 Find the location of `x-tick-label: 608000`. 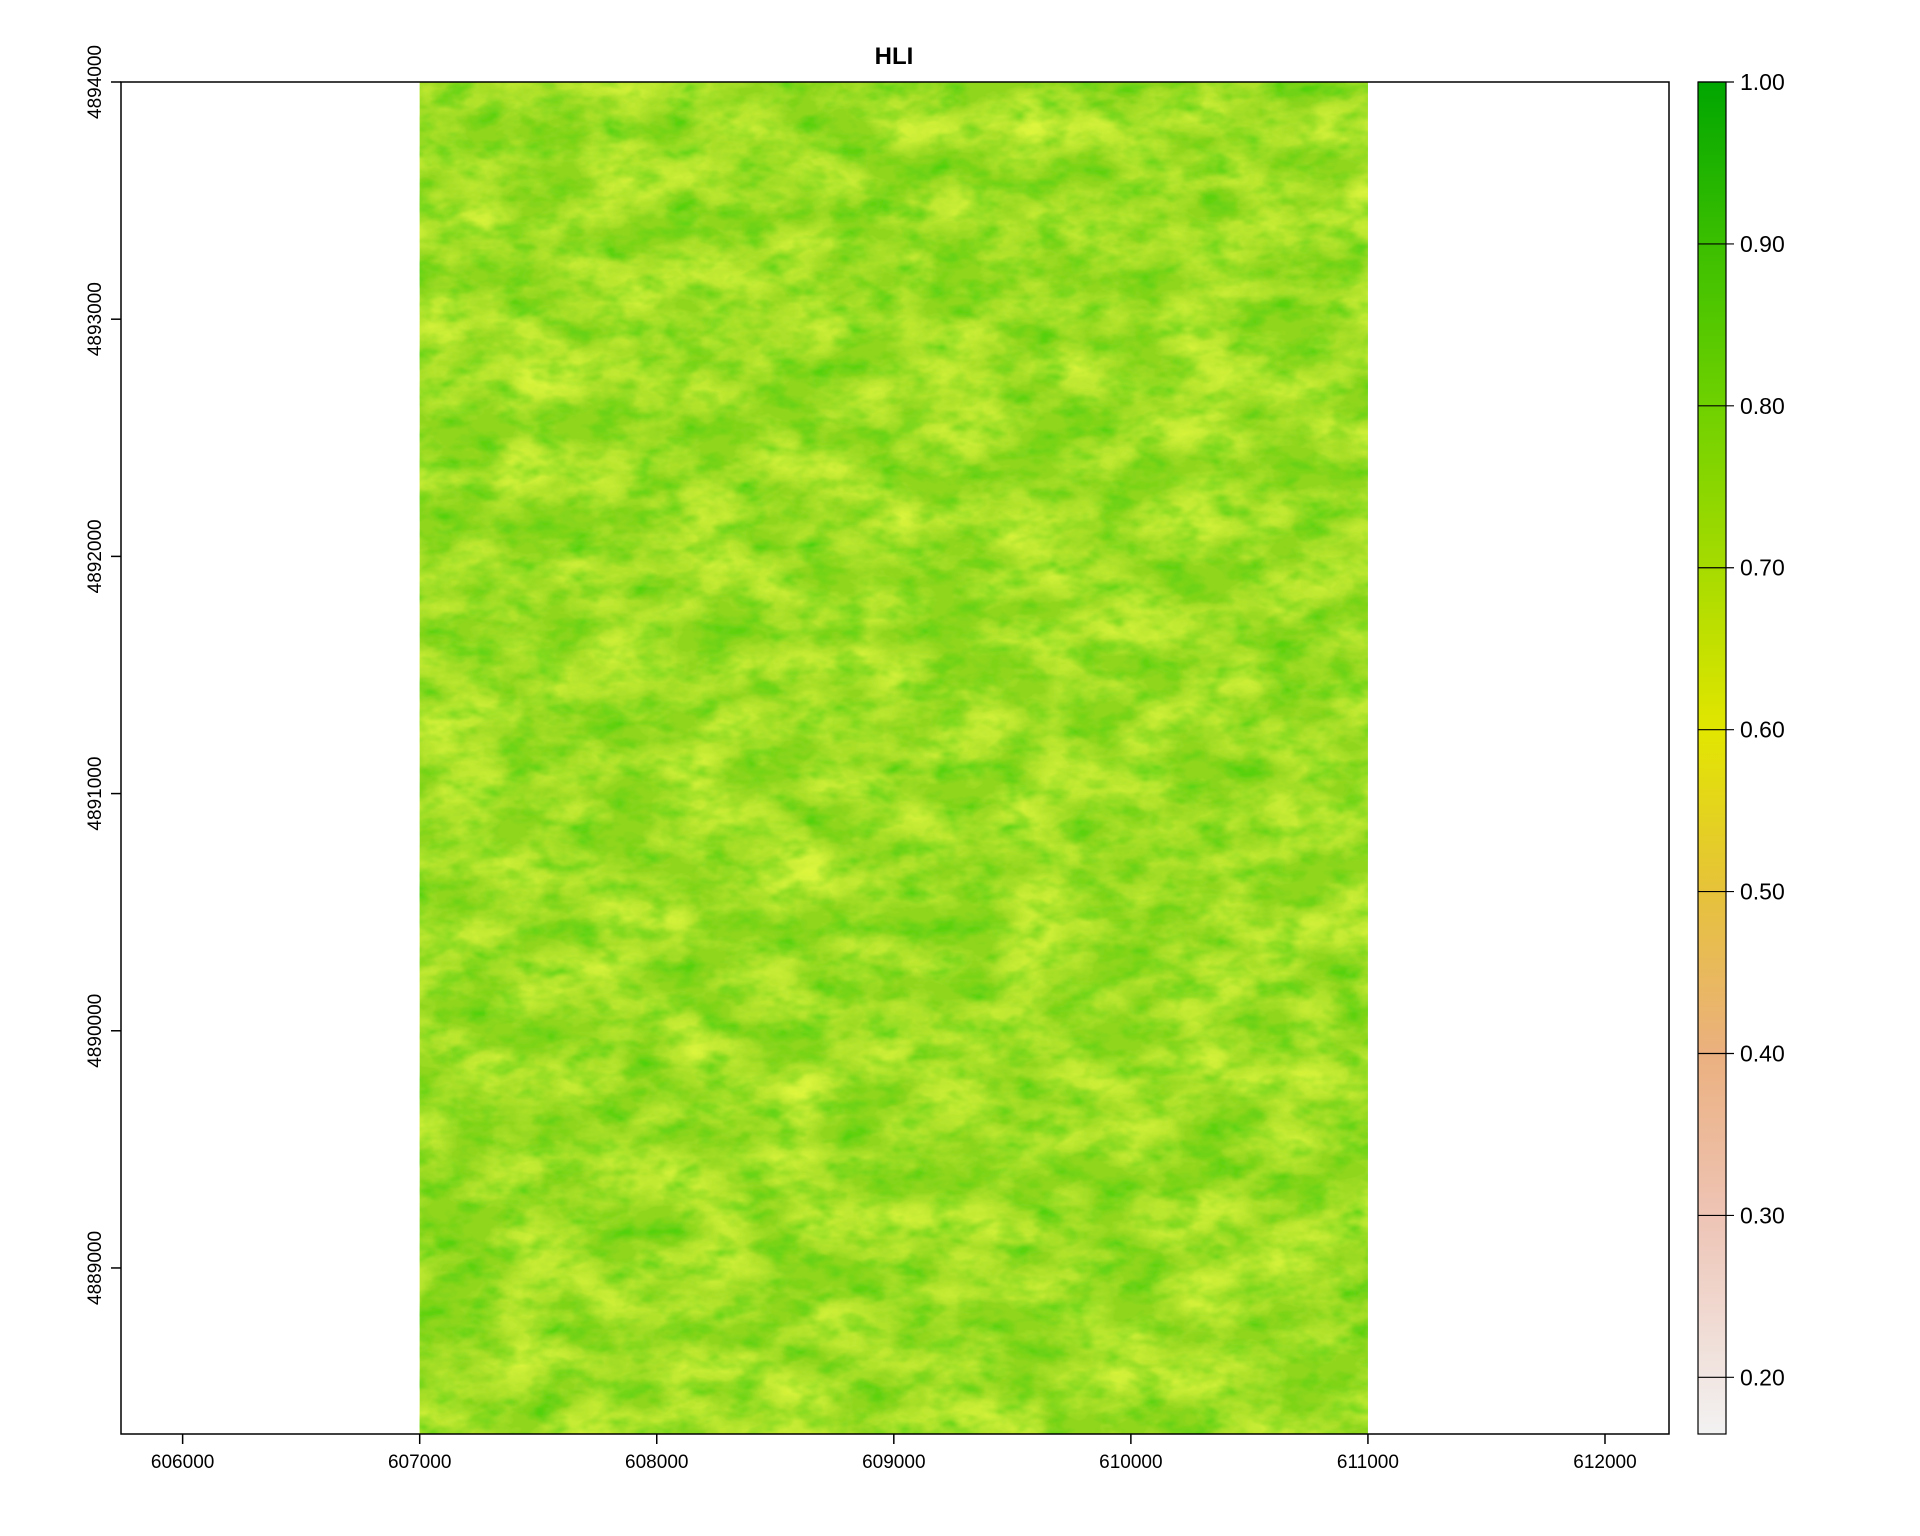

x-tick-label: 608000 is located at coordinates (656, 1462).